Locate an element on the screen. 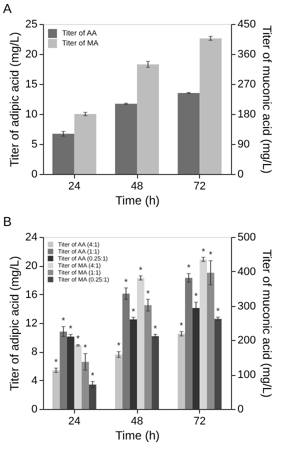 Image resolution: width=282 pixels, height=462 pixels. y2-tick-label: 180 is located at coordinates (247, 114).